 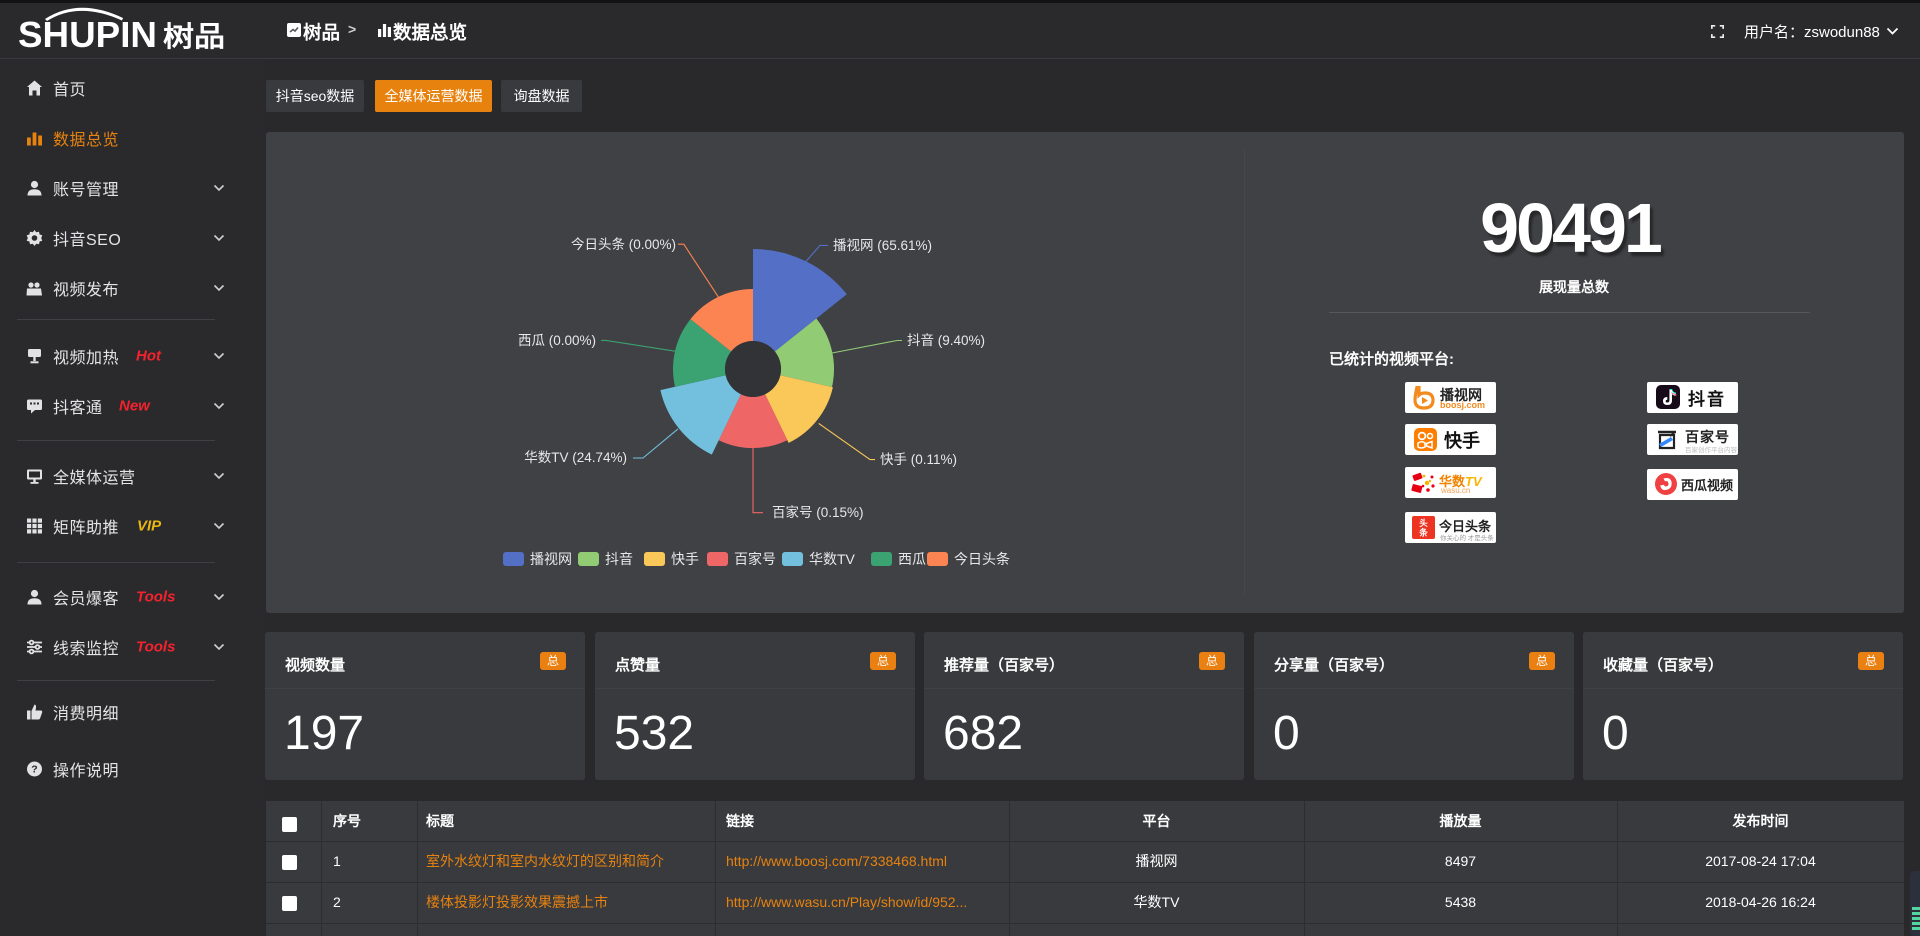 I want to click on svg-text: 抖音, so click(x=619, y=559).